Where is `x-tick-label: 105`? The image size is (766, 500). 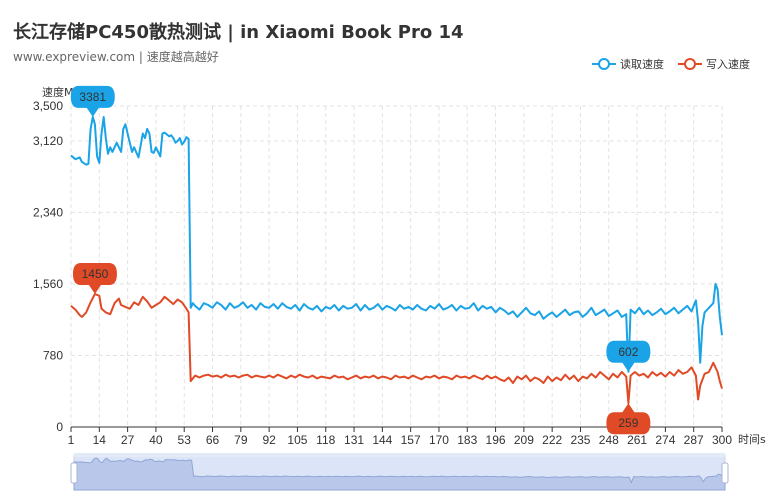
x-tick-label: 105 is located at coordinates (297, 440).